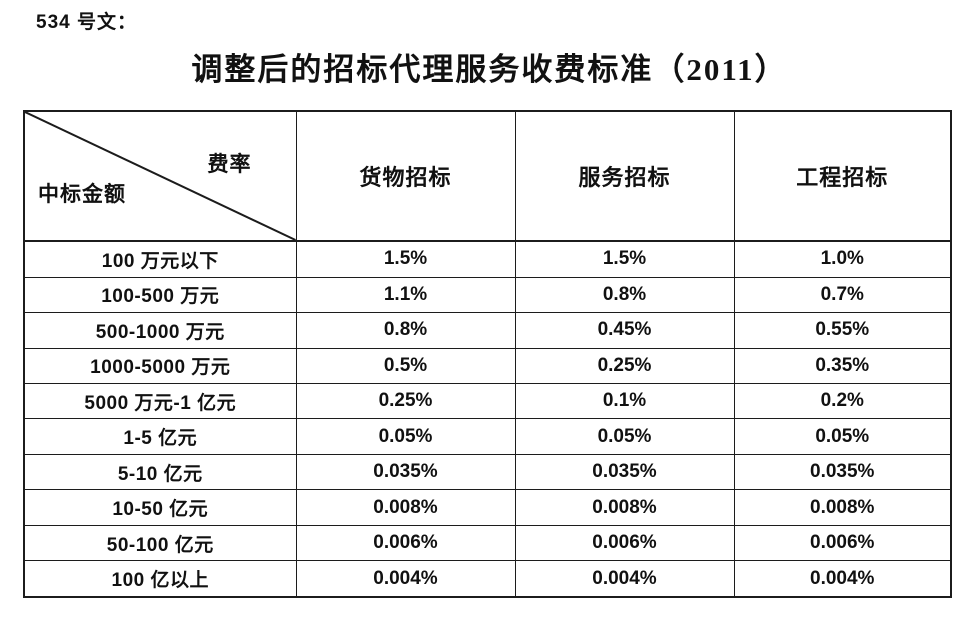  Describe the element at coordinates (160, 543) in the screenshot. I see `row-label-amount-range: 50-100 亿元` at that location.